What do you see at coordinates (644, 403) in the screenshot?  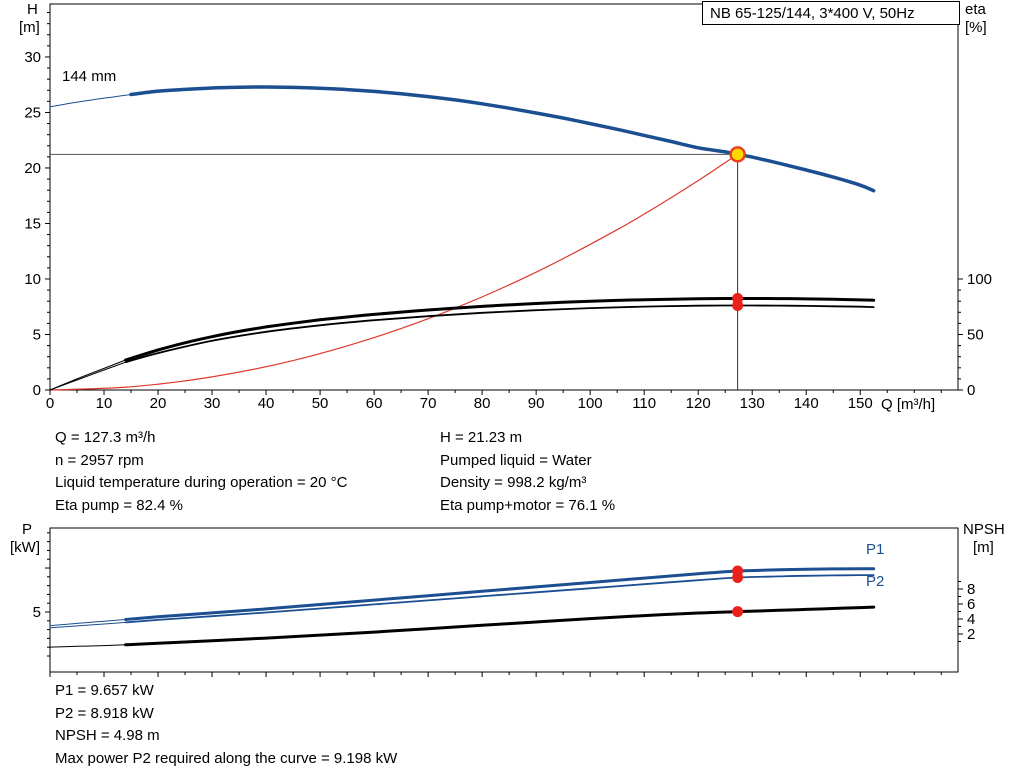 I see `svg-text: 110` at bounding box center [644, 403].